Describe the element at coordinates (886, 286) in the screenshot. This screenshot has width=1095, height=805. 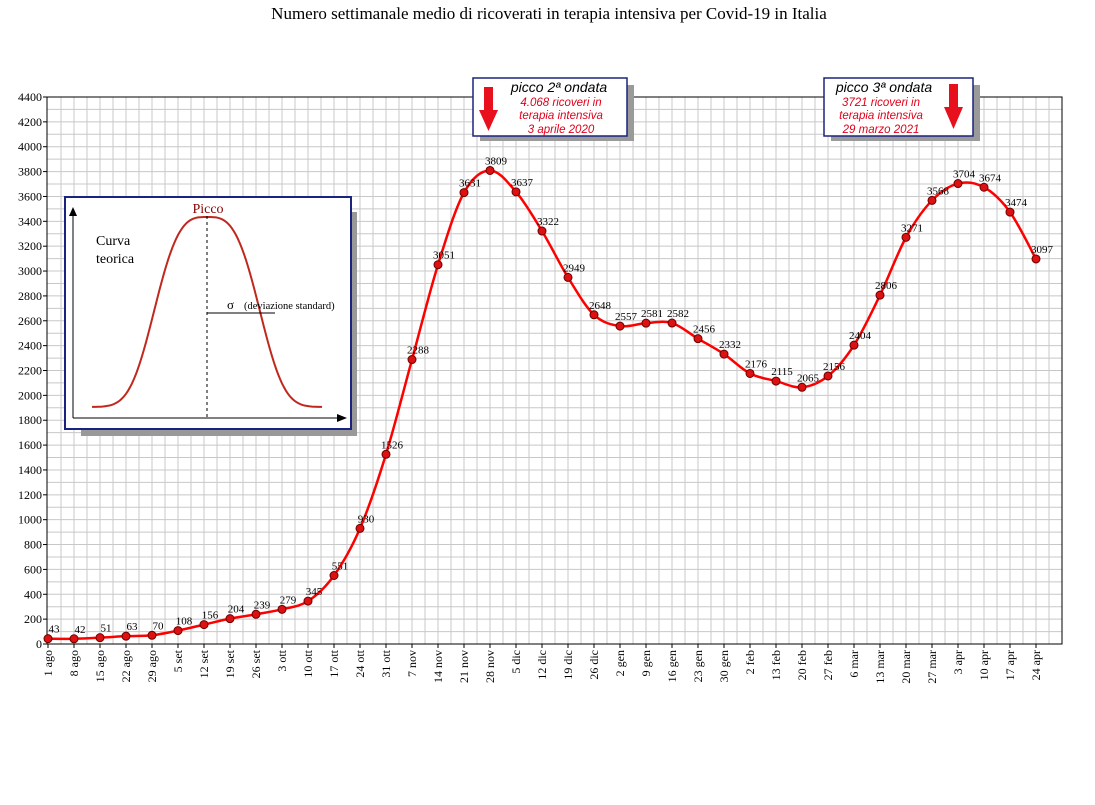
I see `data-label: 2806` at that location.